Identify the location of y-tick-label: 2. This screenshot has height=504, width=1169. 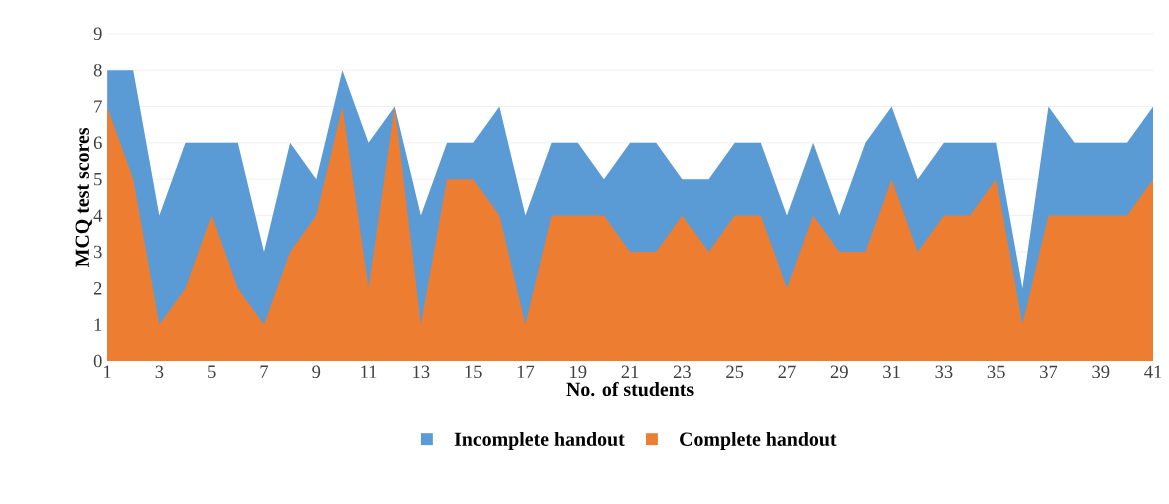
(97, 288).